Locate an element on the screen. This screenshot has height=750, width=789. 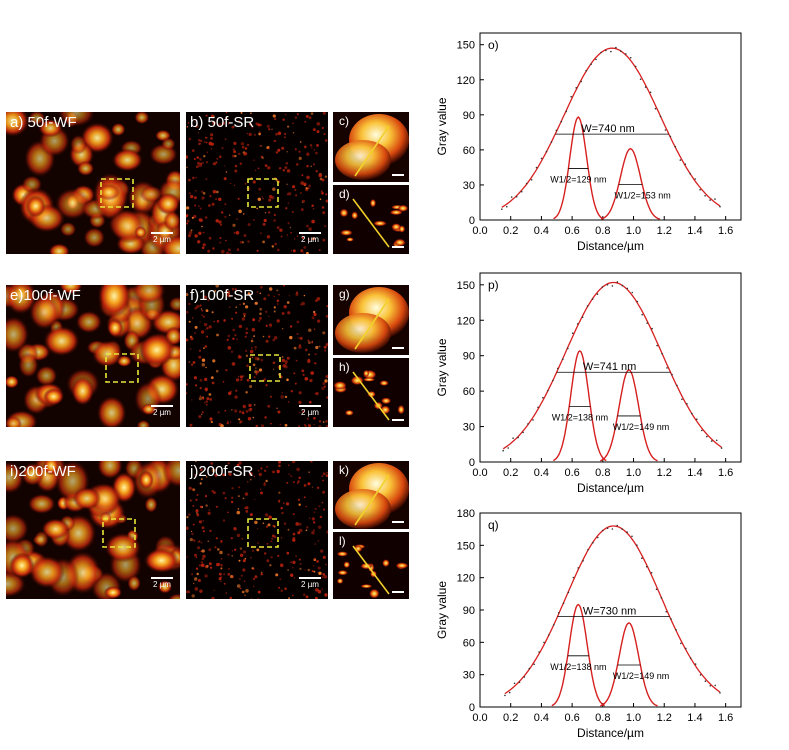
y-axis-label: Gray value is located at coordinates (442, 126).